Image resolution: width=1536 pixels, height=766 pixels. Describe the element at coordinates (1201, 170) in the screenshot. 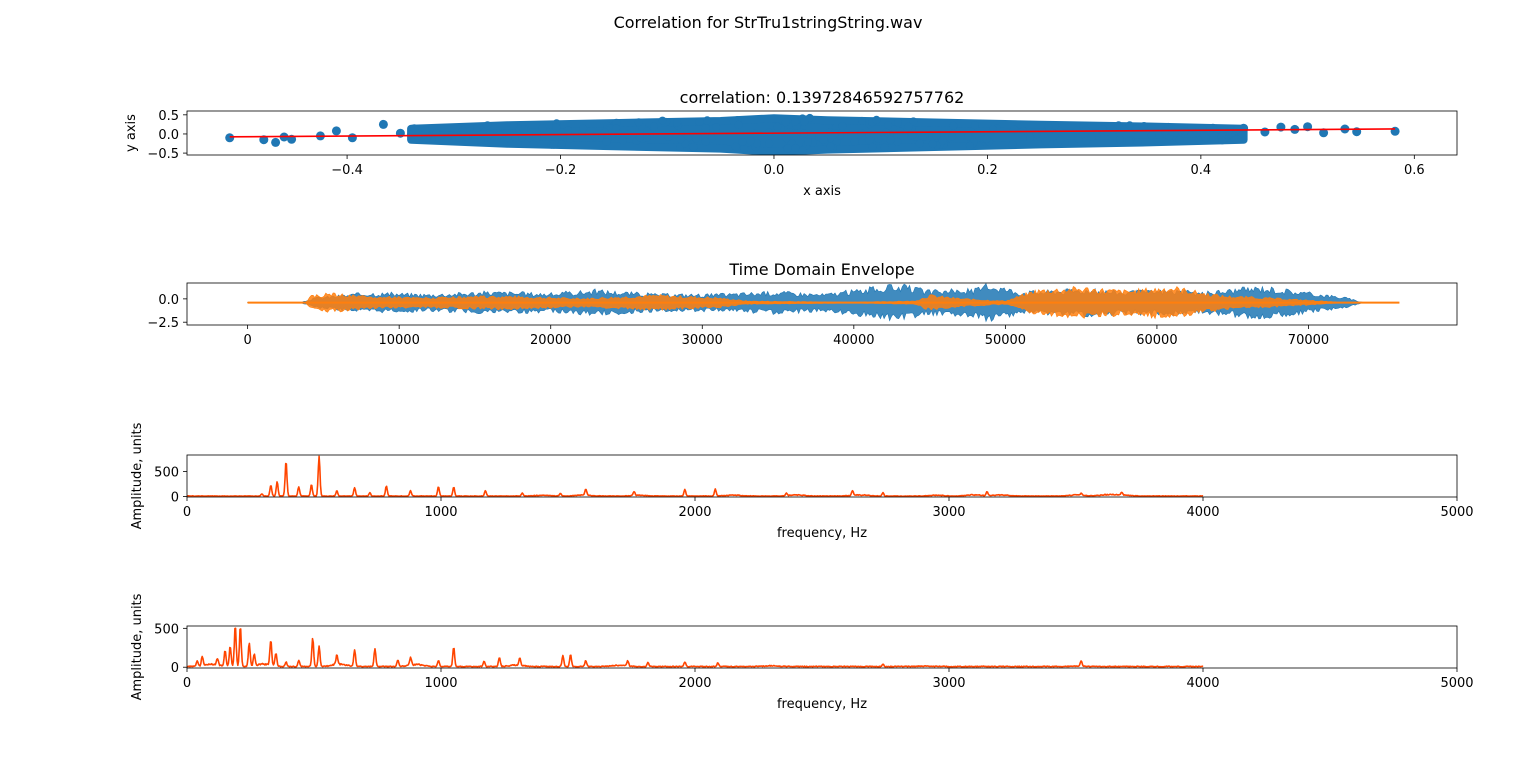

I see `x-tick-label: 0.4` at that location.